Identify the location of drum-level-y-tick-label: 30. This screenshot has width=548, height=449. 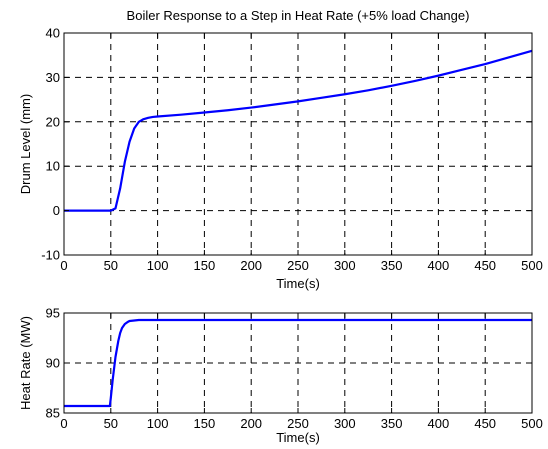
(53, 77).